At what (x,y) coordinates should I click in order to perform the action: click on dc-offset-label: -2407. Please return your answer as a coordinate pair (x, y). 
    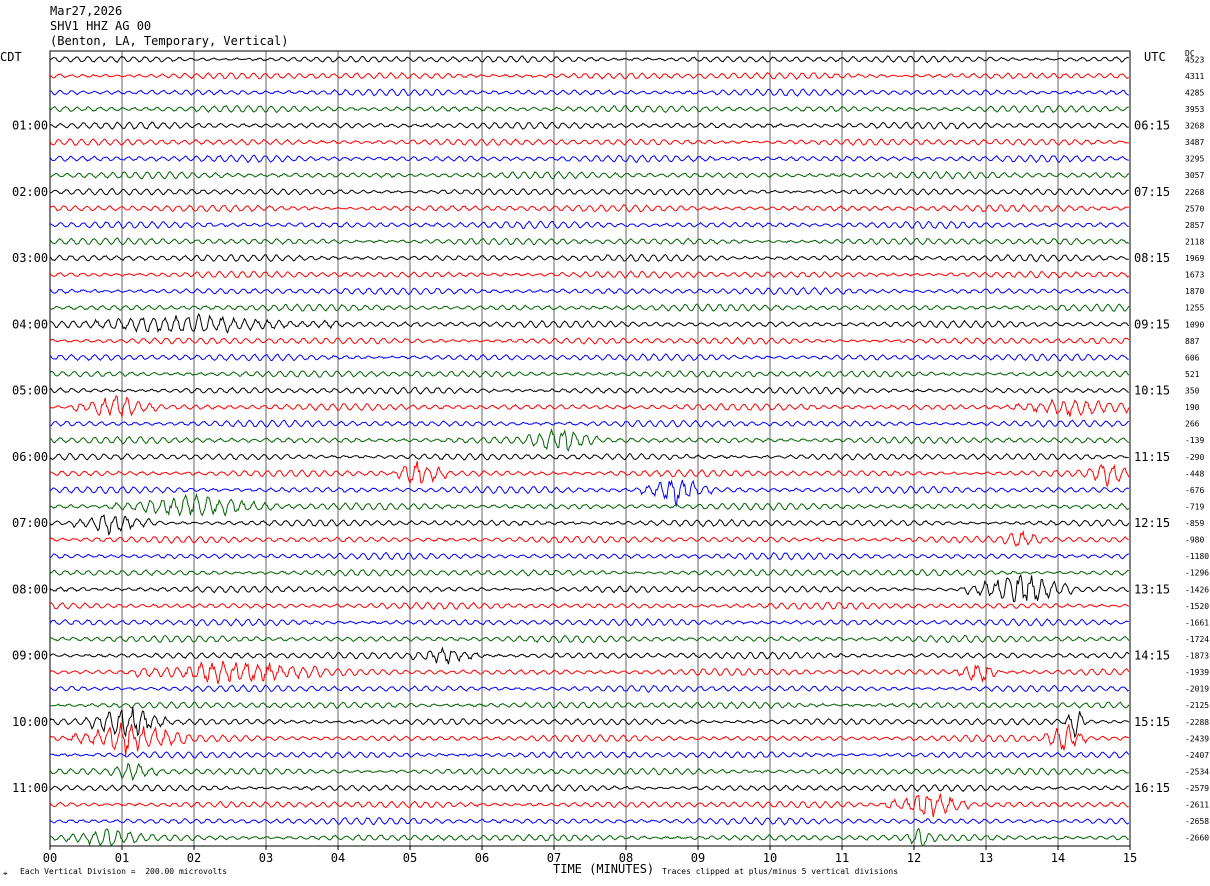
    Looking at the image, I should click on (1197, 755).